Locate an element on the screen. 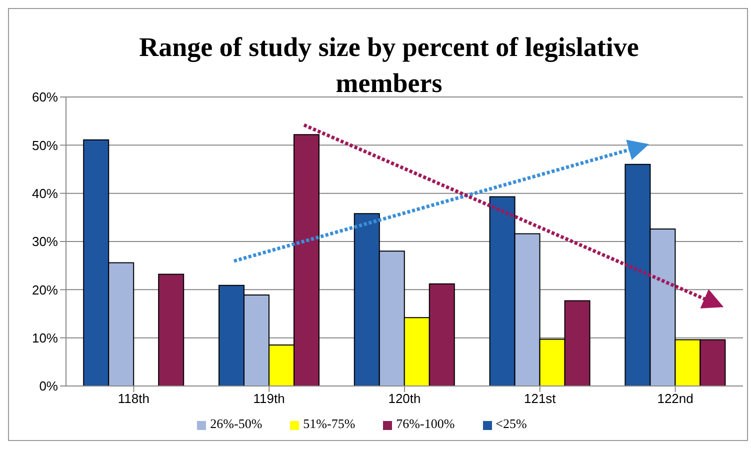 The width and height of the screenshot is (751, 449). y-tick-label: 50% is located at coordinates (45, 145).